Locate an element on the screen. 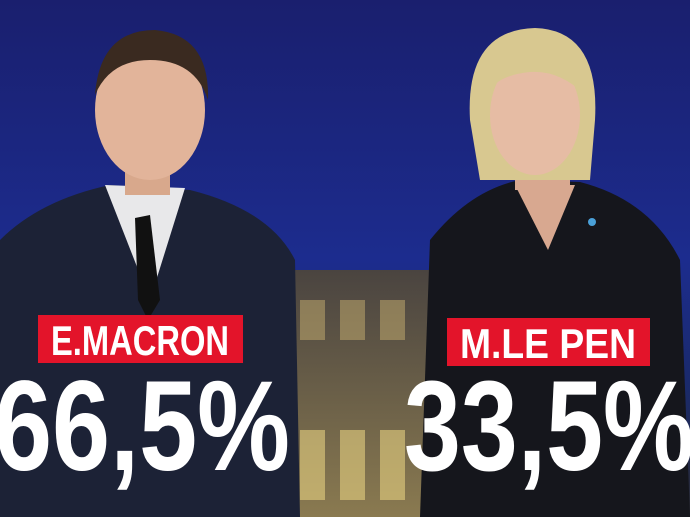  candidate-name: E.MACRON is located at coordinates (140, 340).